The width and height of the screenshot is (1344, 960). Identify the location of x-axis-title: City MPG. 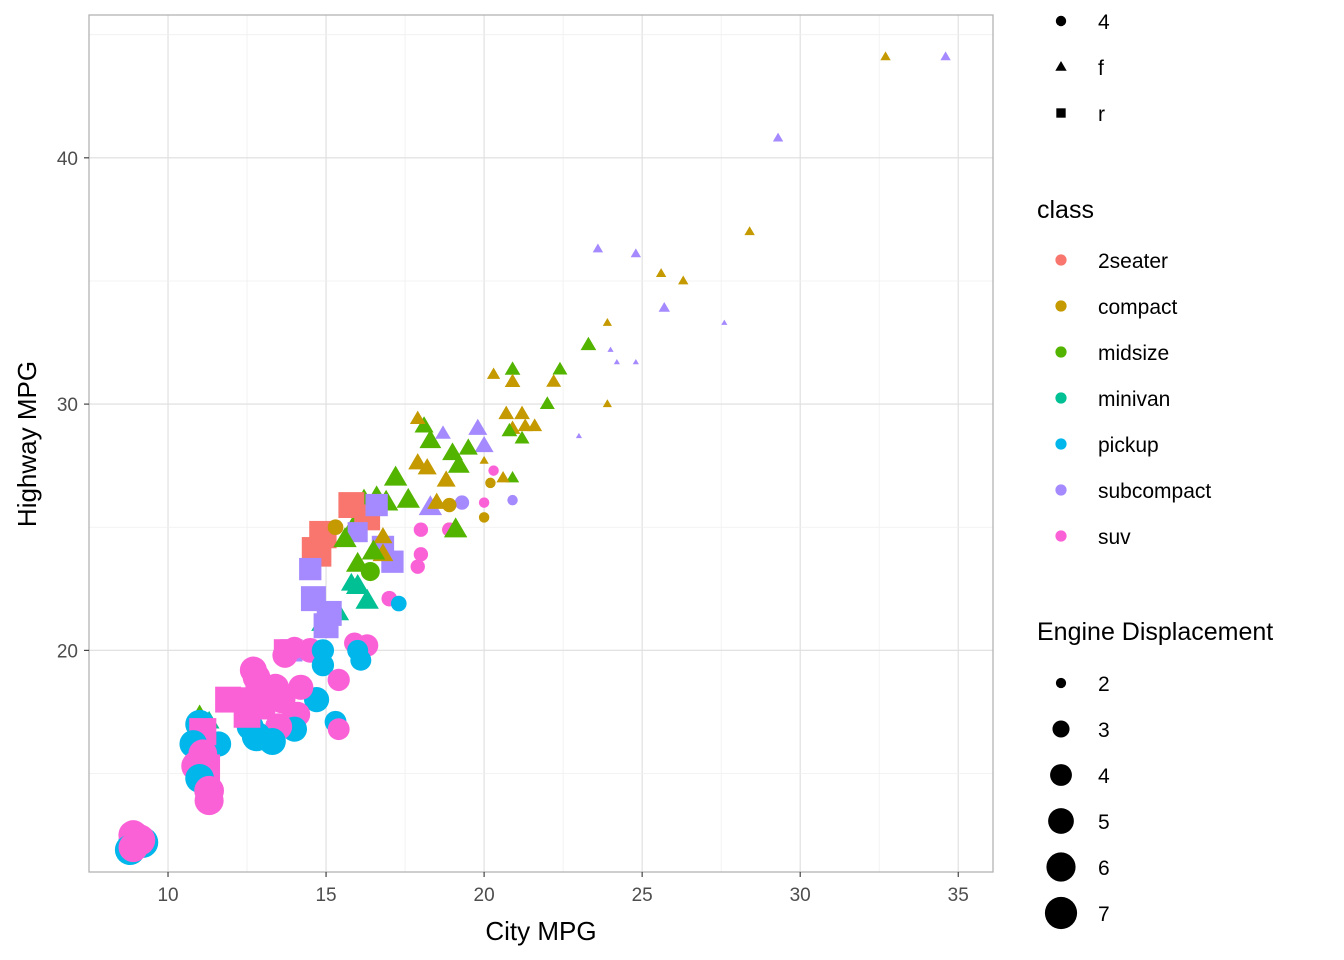
(540, 931).